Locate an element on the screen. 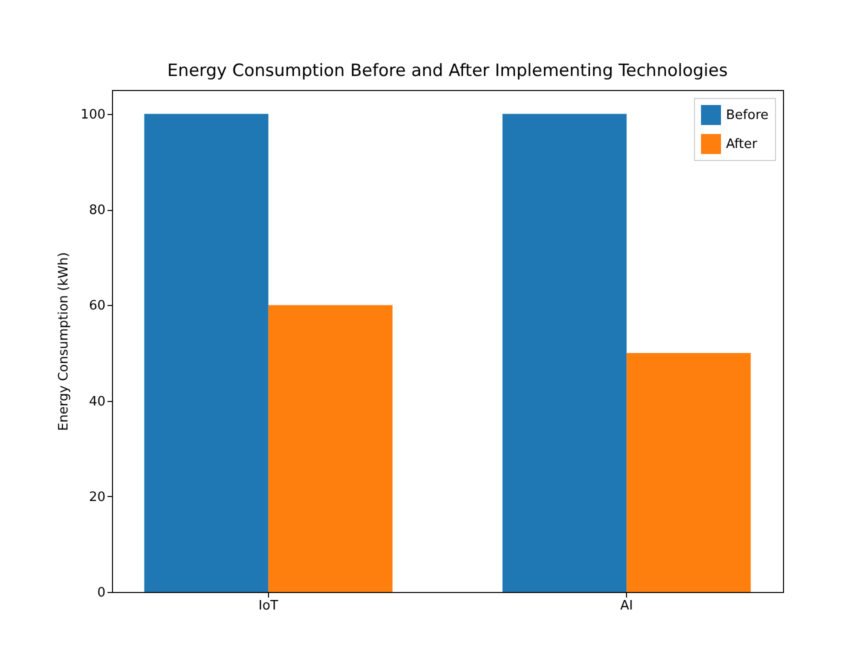 Image resolution: width=855 pixels, height=657 pixels. y-tick-label: 20 is located at coordinates (97, 497).